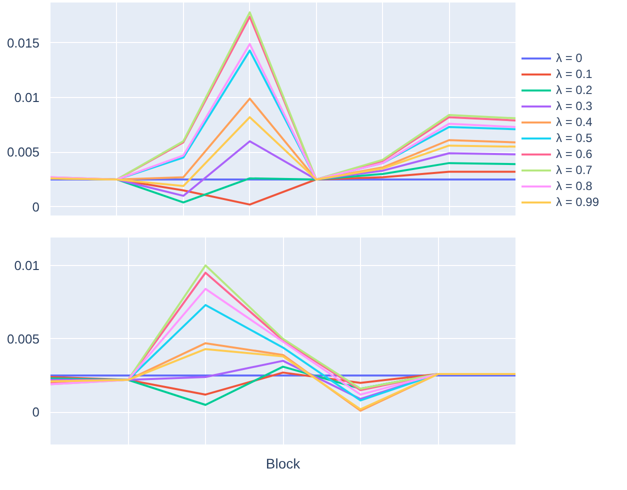 The height and width of the screenshot is (490, 627). What do you see at coordinates (574, 90) in the screenshot?
I see `legend-label: λ = 0.2` at bounding box center [574, 90].